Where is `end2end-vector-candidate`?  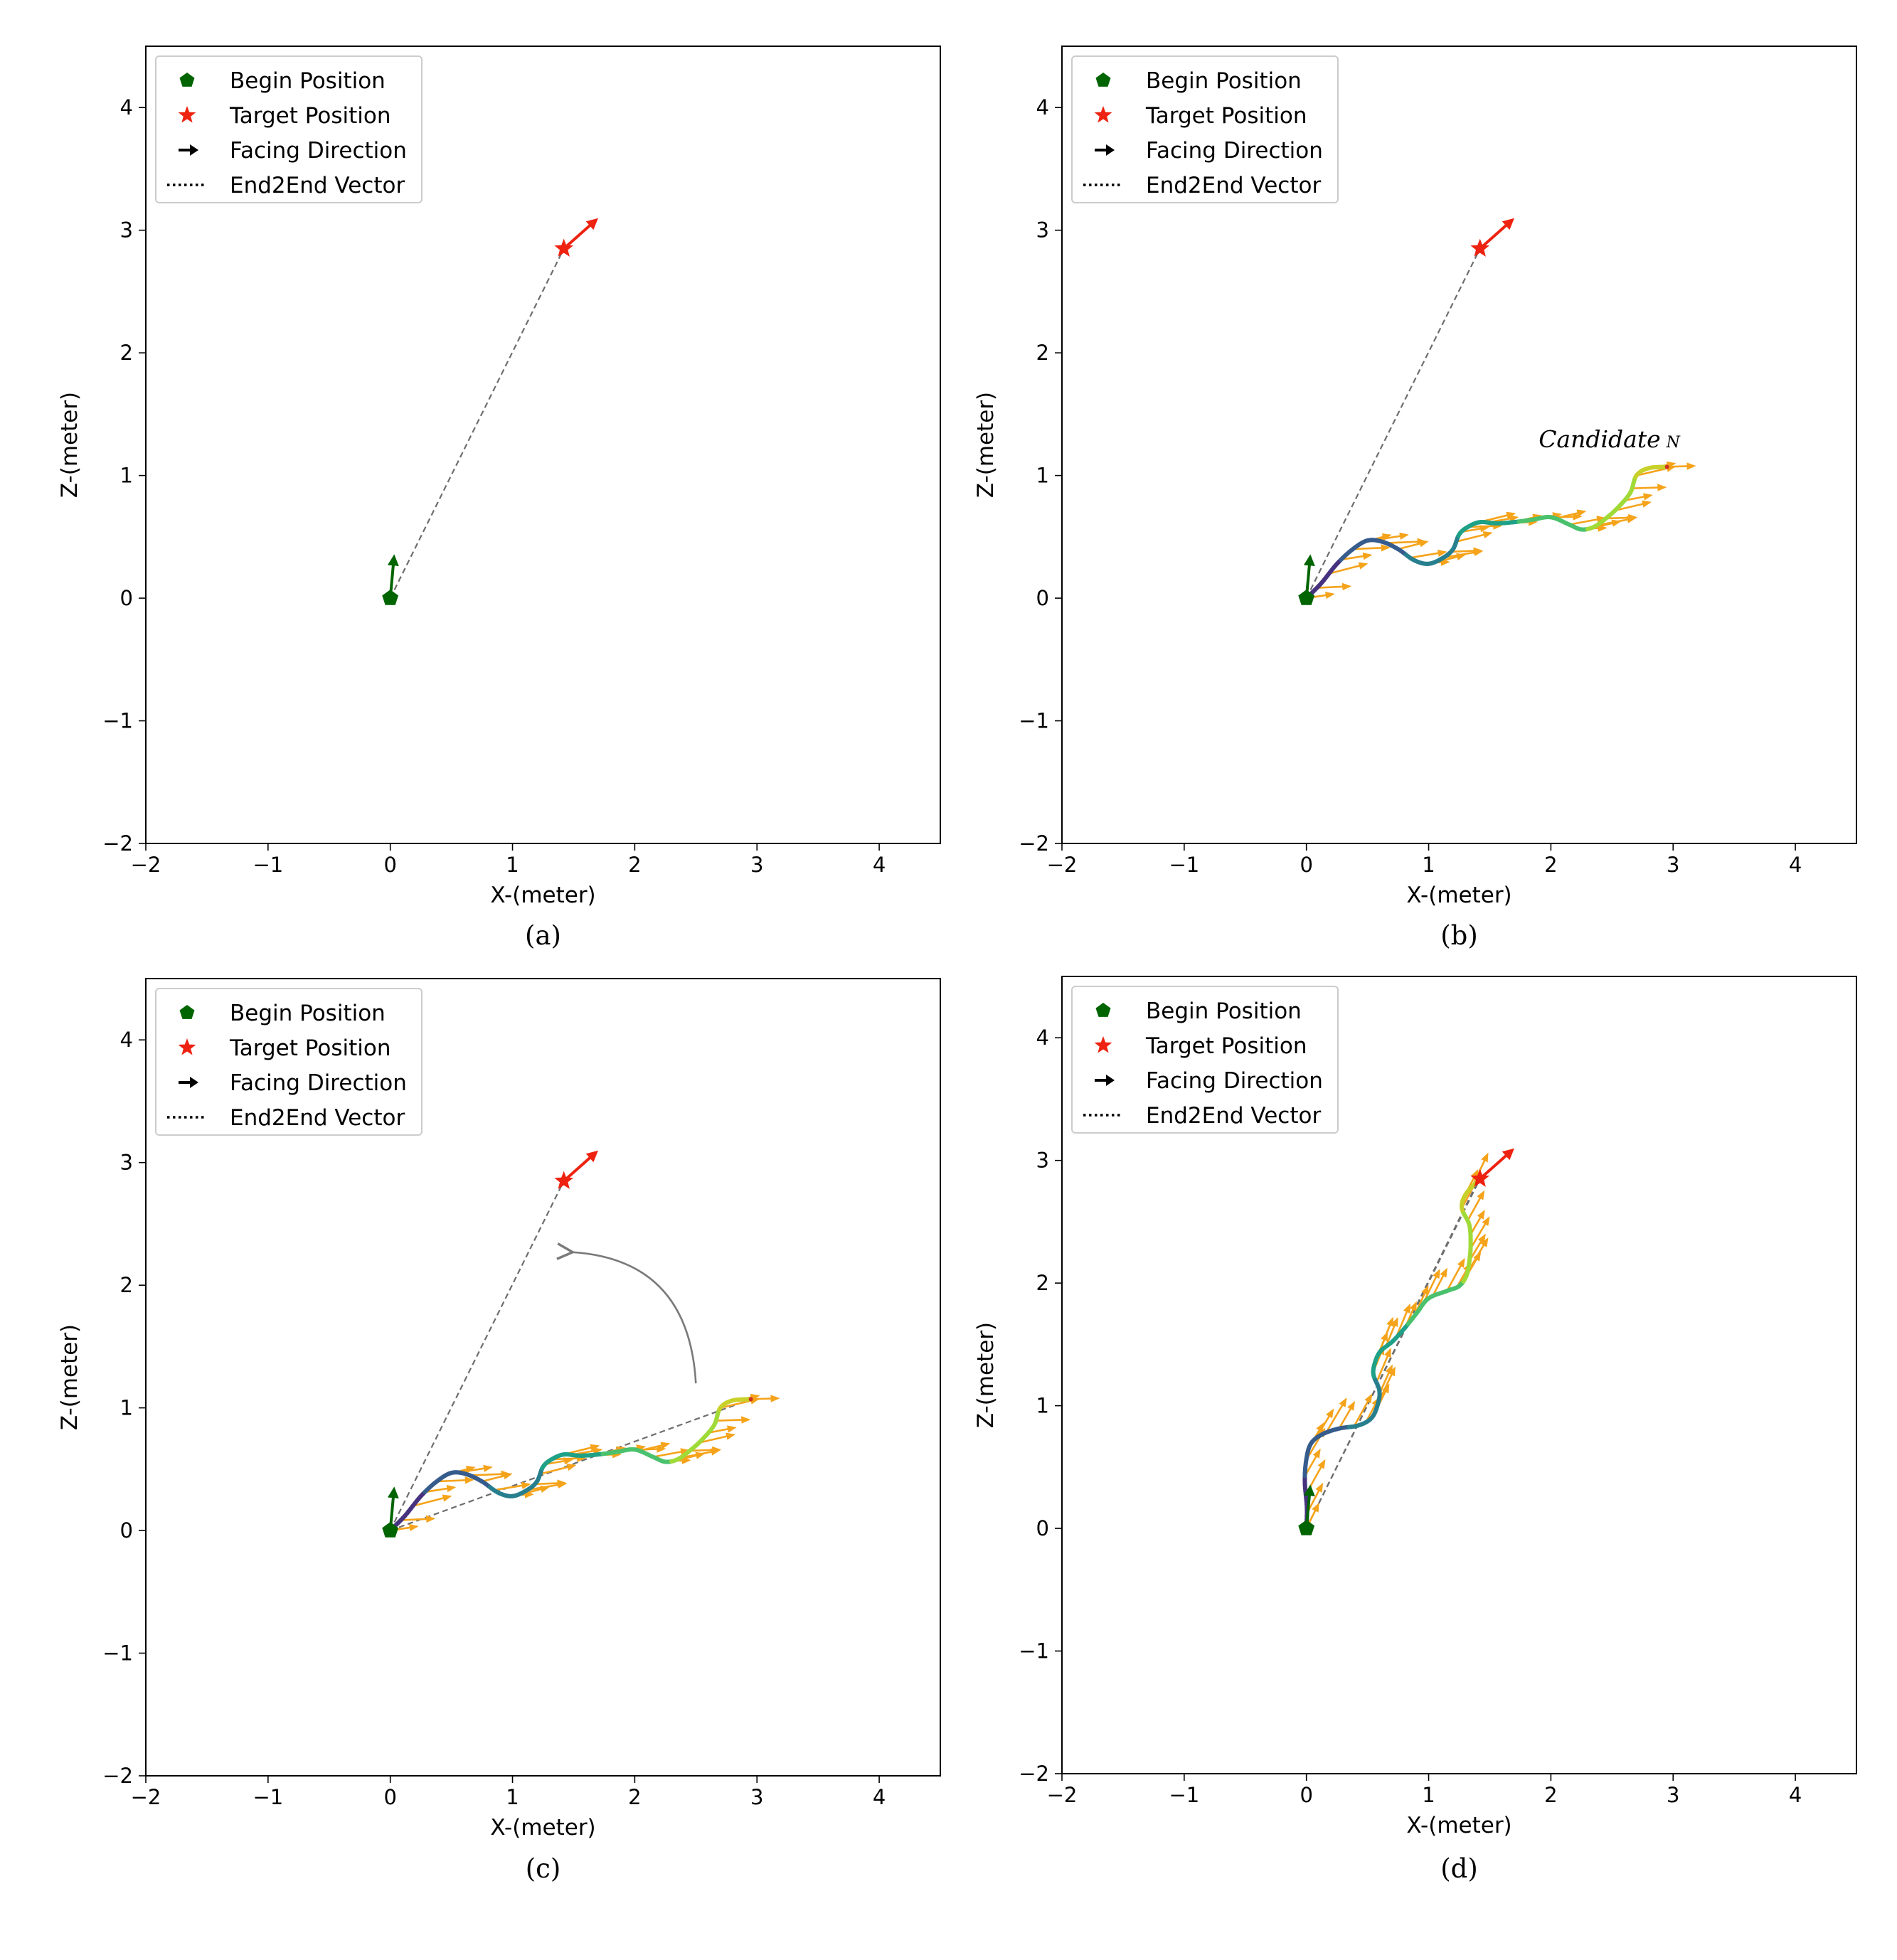
end2end-vector-candidate is located at coordinates (571, 1465).